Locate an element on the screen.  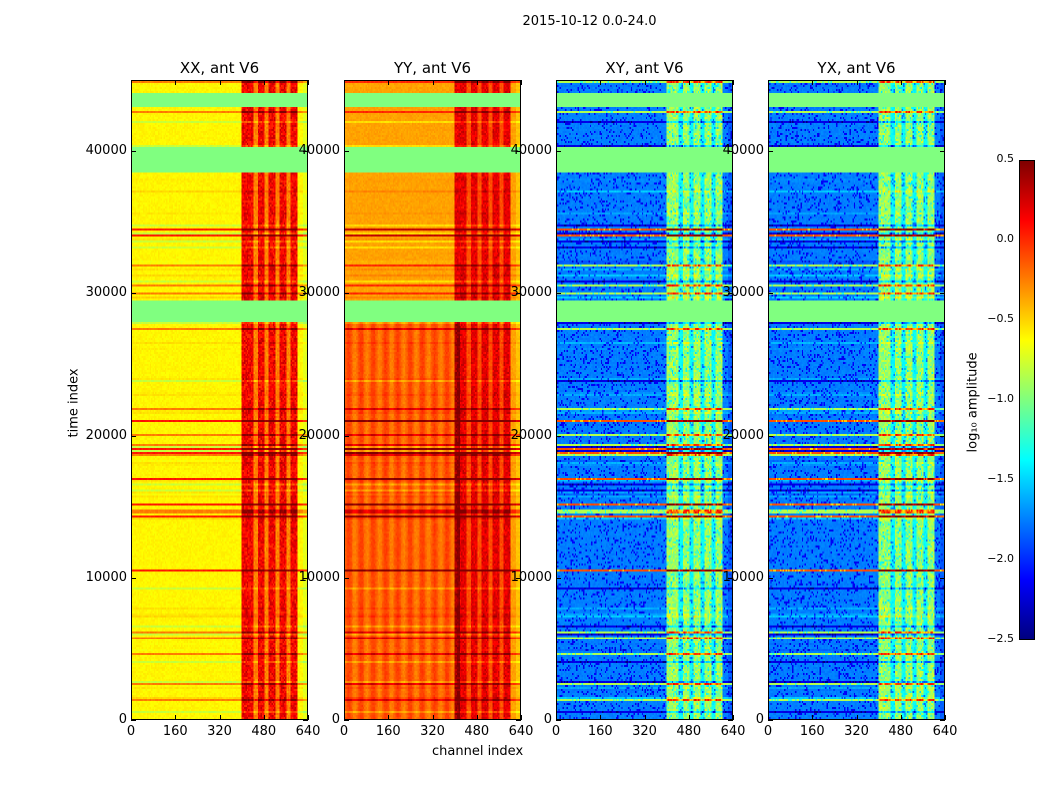
x-axis-label: channel index is located at coordinates (478, 751).